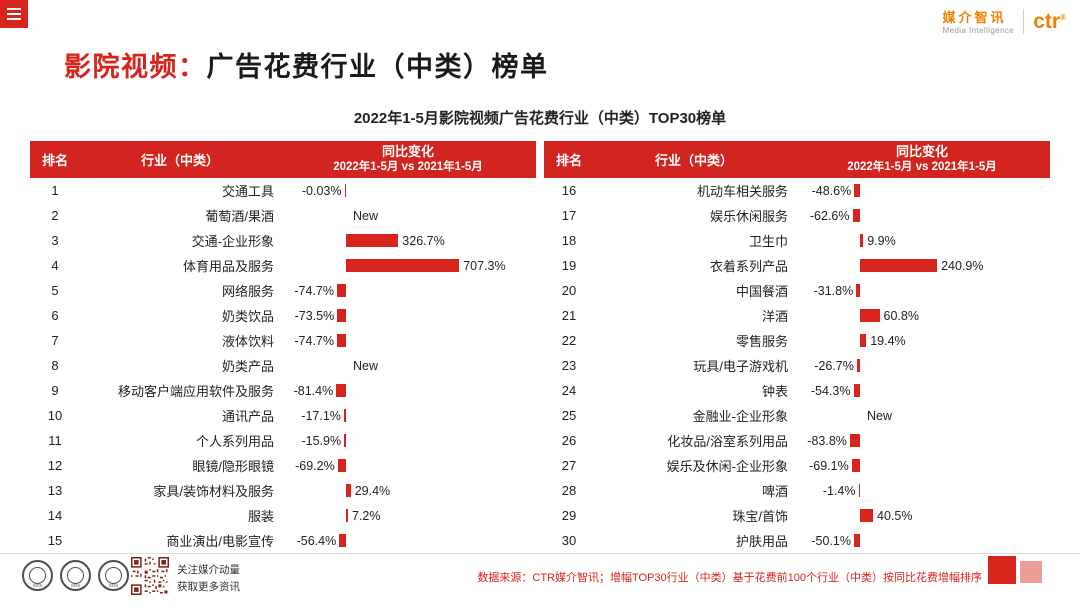 The image size is (1080, 608). What do you see at coordinates (441, 216) in the screenshot?
I see `pos-zone: New` at bounding box center [441, 216].